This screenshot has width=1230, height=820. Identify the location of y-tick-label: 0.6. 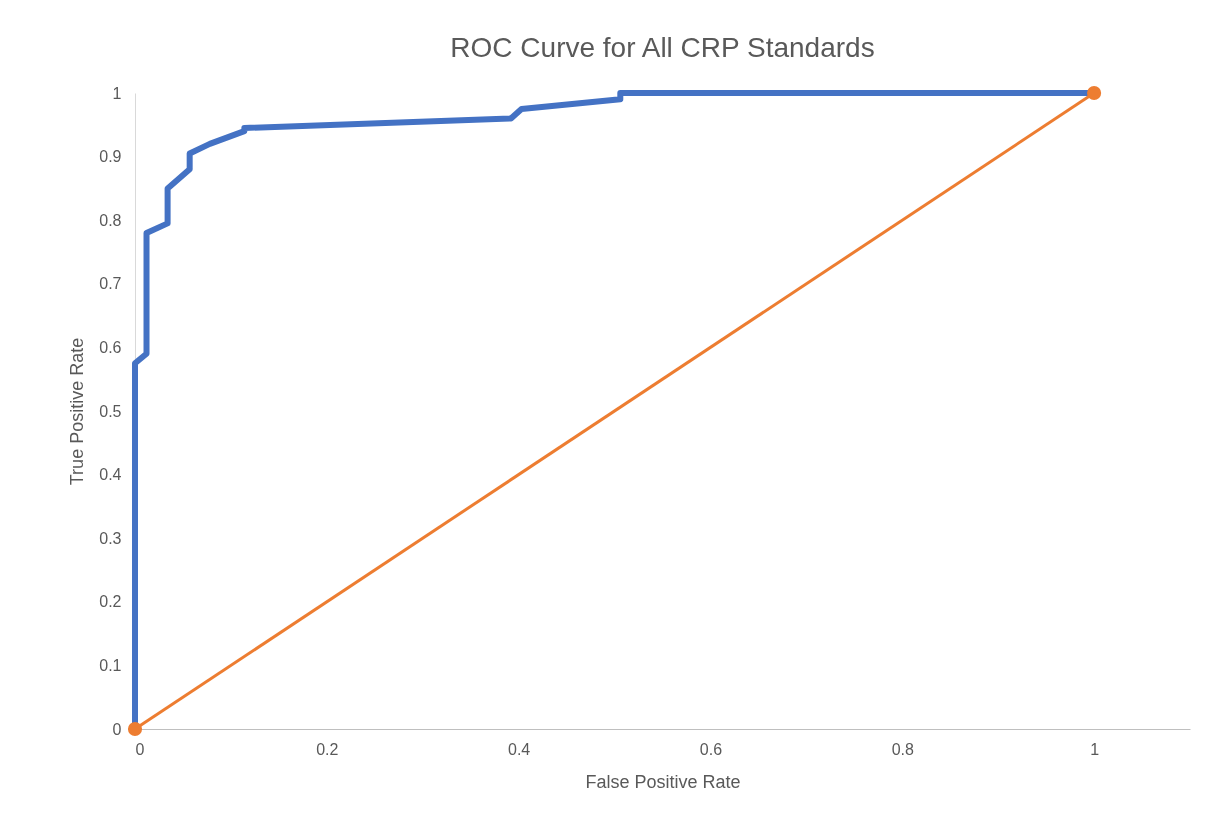
(110, 347).